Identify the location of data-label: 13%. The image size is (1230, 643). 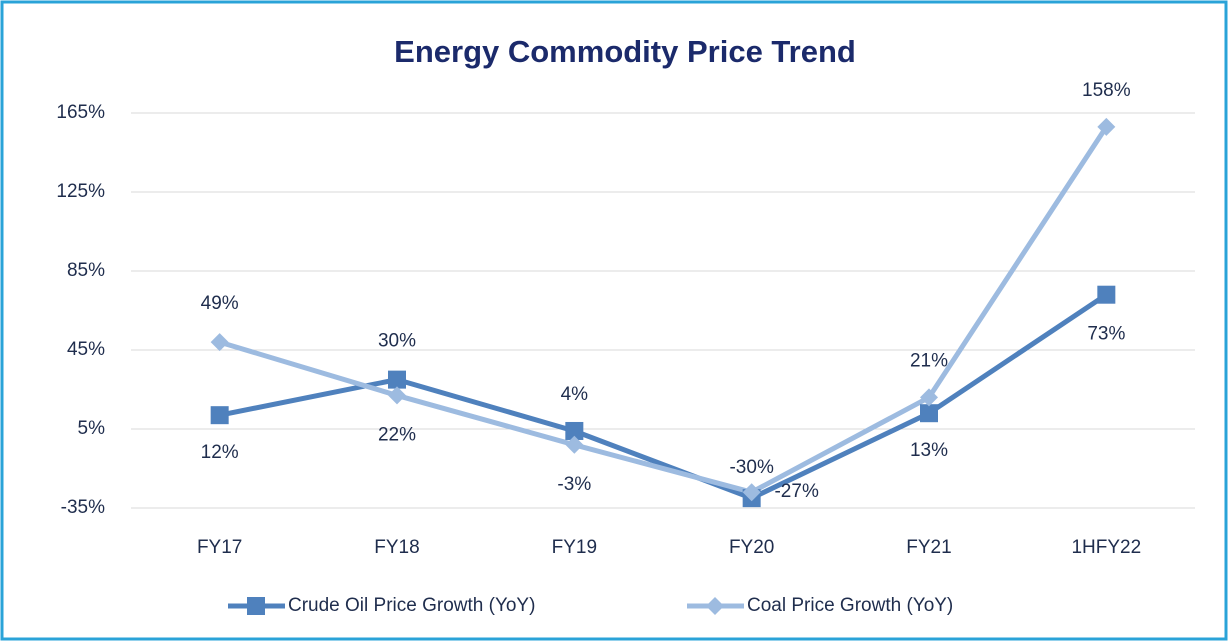
(929, 450).